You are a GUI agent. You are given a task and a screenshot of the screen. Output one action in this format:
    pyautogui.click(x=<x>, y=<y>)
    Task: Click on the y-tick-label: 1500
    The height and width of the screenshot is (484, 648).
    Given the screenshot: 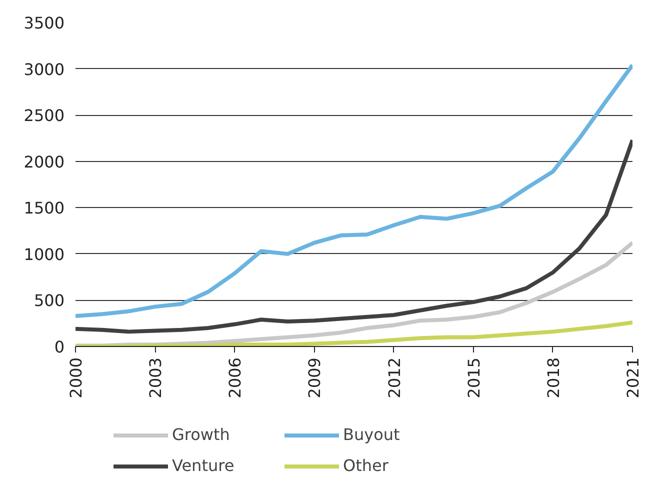 What is the action you would take?
    pyautogui.click(x=44, y=208)
    